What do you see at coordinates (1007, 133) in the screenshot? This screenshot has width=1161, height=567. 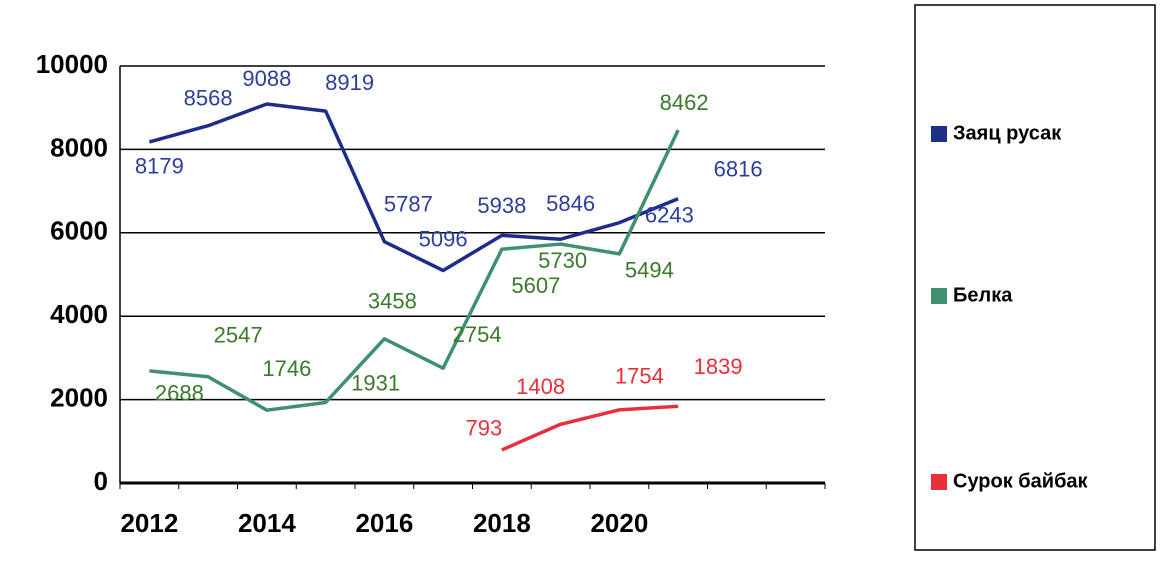 I see `legend-label: Заяц русак` at bounding box center [1007, 133].